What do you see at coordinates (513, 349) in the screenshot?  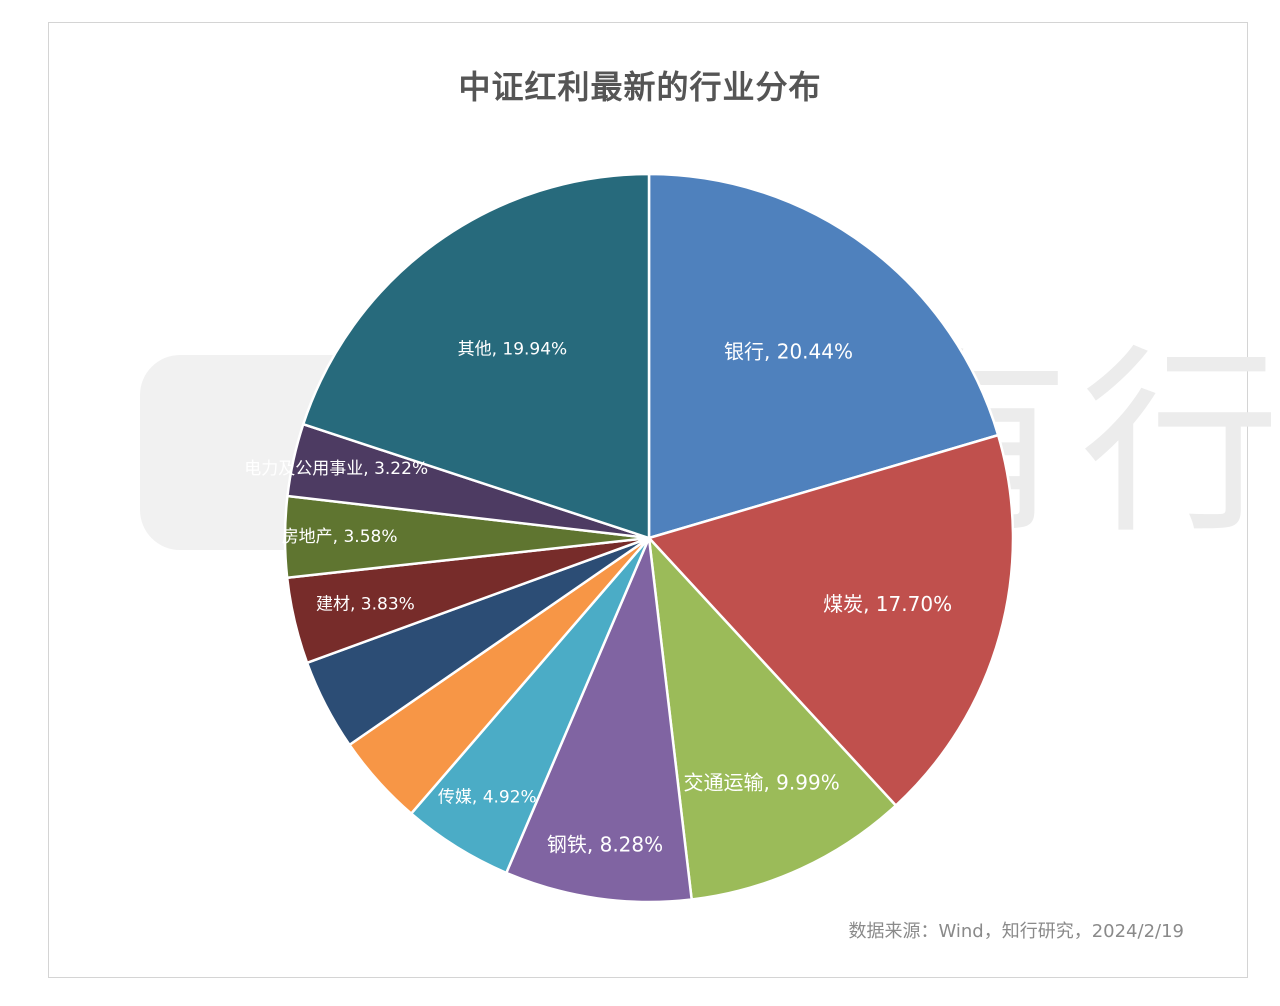 I see `slice-label-10: 其他, 19.94%` at bounding box center [513, 349].